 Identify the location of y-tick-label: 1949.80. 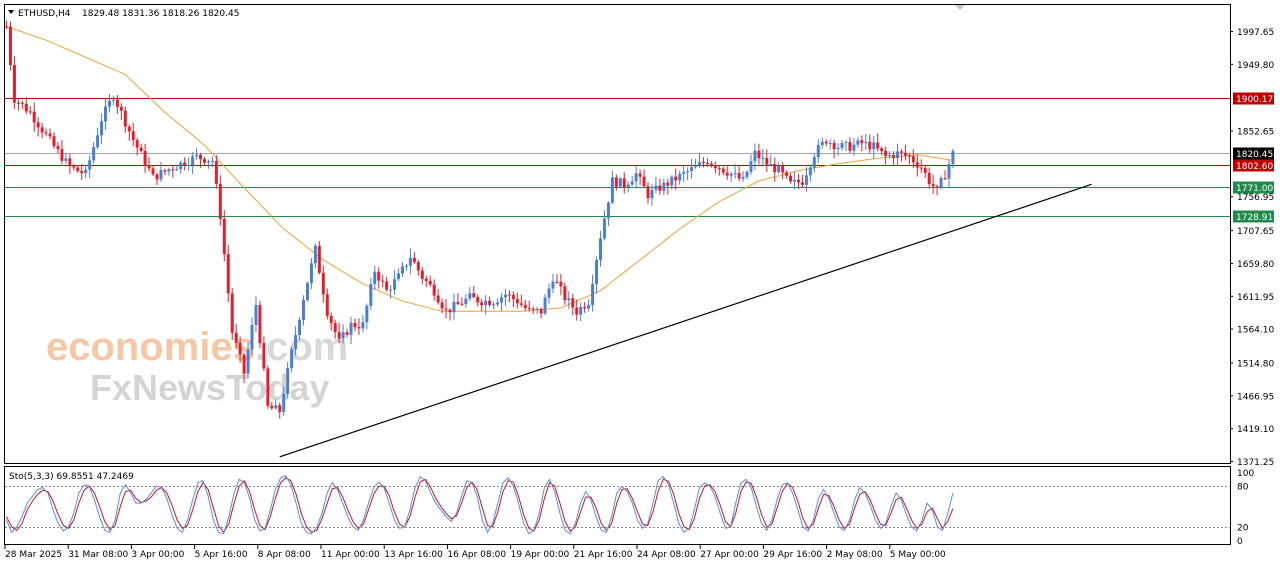
(1255, 66).